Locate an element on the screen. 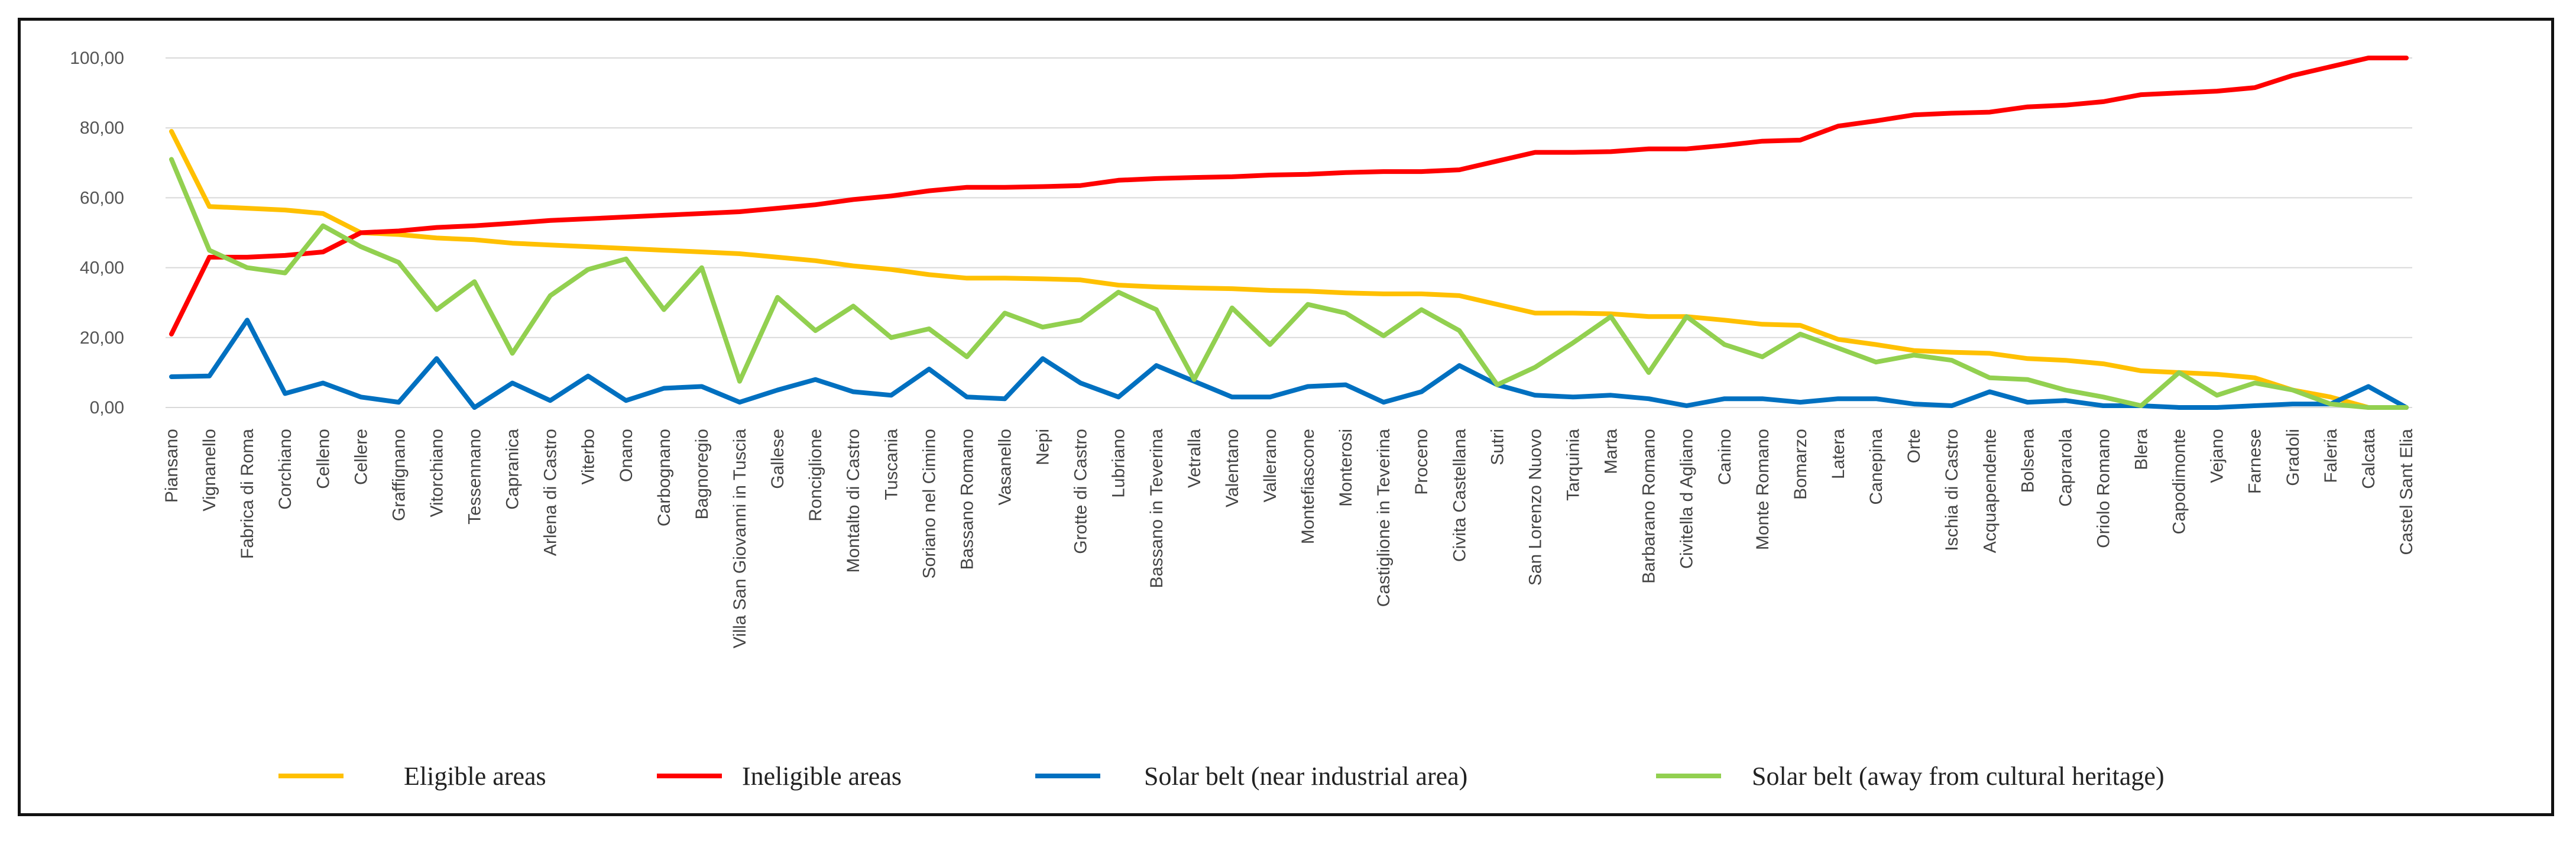 This screenshot has width=2576, height=841. x-category-label: Calcata is located at coordinates (2369, 459).